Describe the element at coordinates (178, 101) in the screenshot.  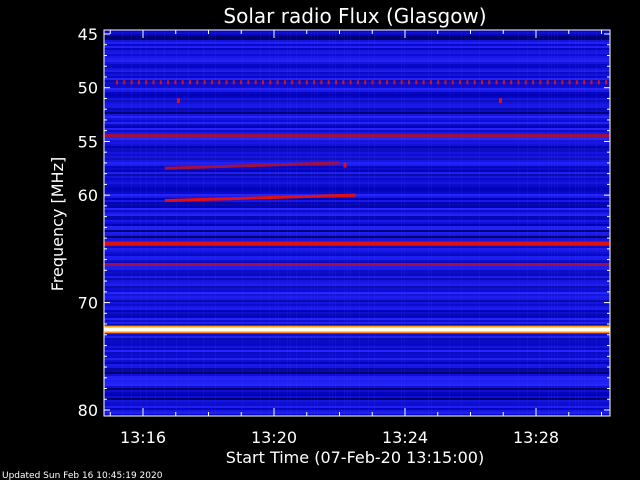
I see `burst-spike` at that location.